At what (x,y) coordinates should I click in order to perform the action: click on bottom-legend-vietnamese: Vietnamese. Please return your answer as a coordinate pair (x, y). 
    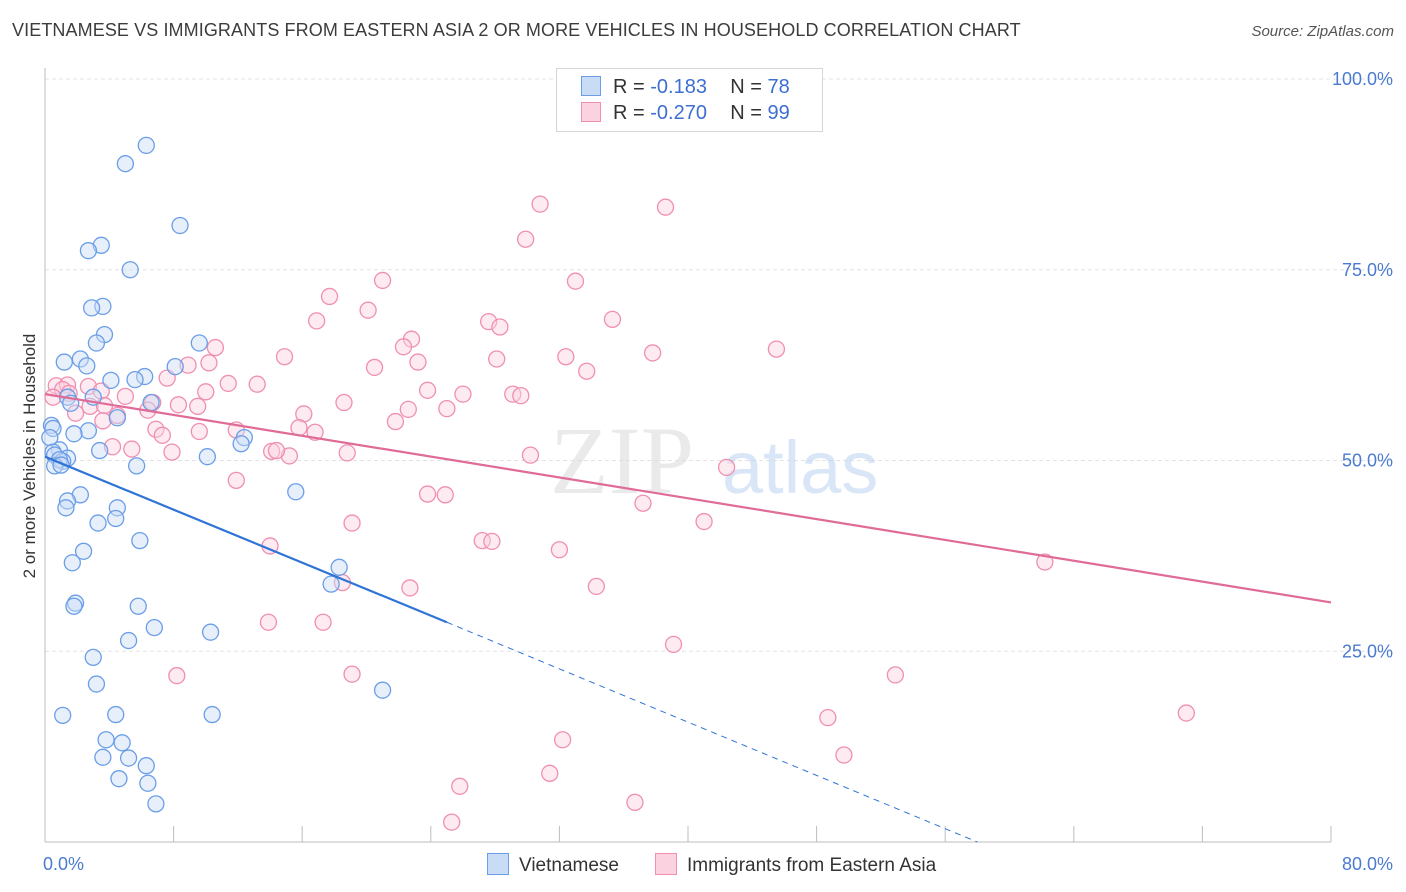
    Looking at the image, I should click on (553, 865).